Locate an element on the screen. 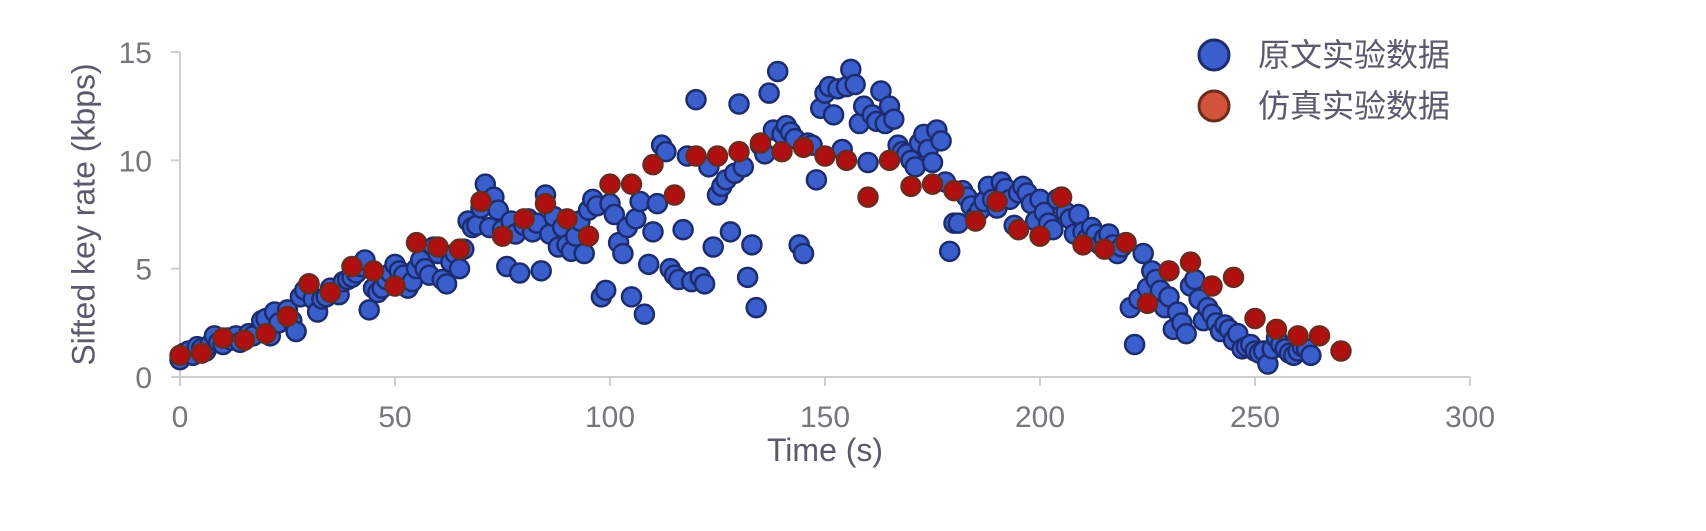 This screenshot has height=531, width=1706. legend: 原文实验数据 仿真实验数据 is located at coordinates (1323, 80).